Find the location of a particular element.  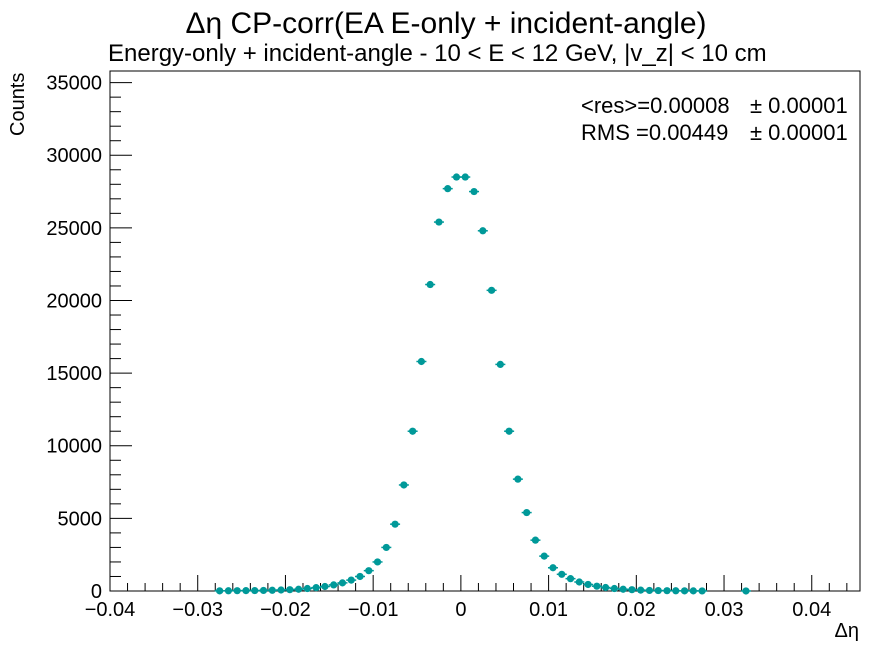

stat-res-error: ± 0.00001 is located at coordinates (799, 105).